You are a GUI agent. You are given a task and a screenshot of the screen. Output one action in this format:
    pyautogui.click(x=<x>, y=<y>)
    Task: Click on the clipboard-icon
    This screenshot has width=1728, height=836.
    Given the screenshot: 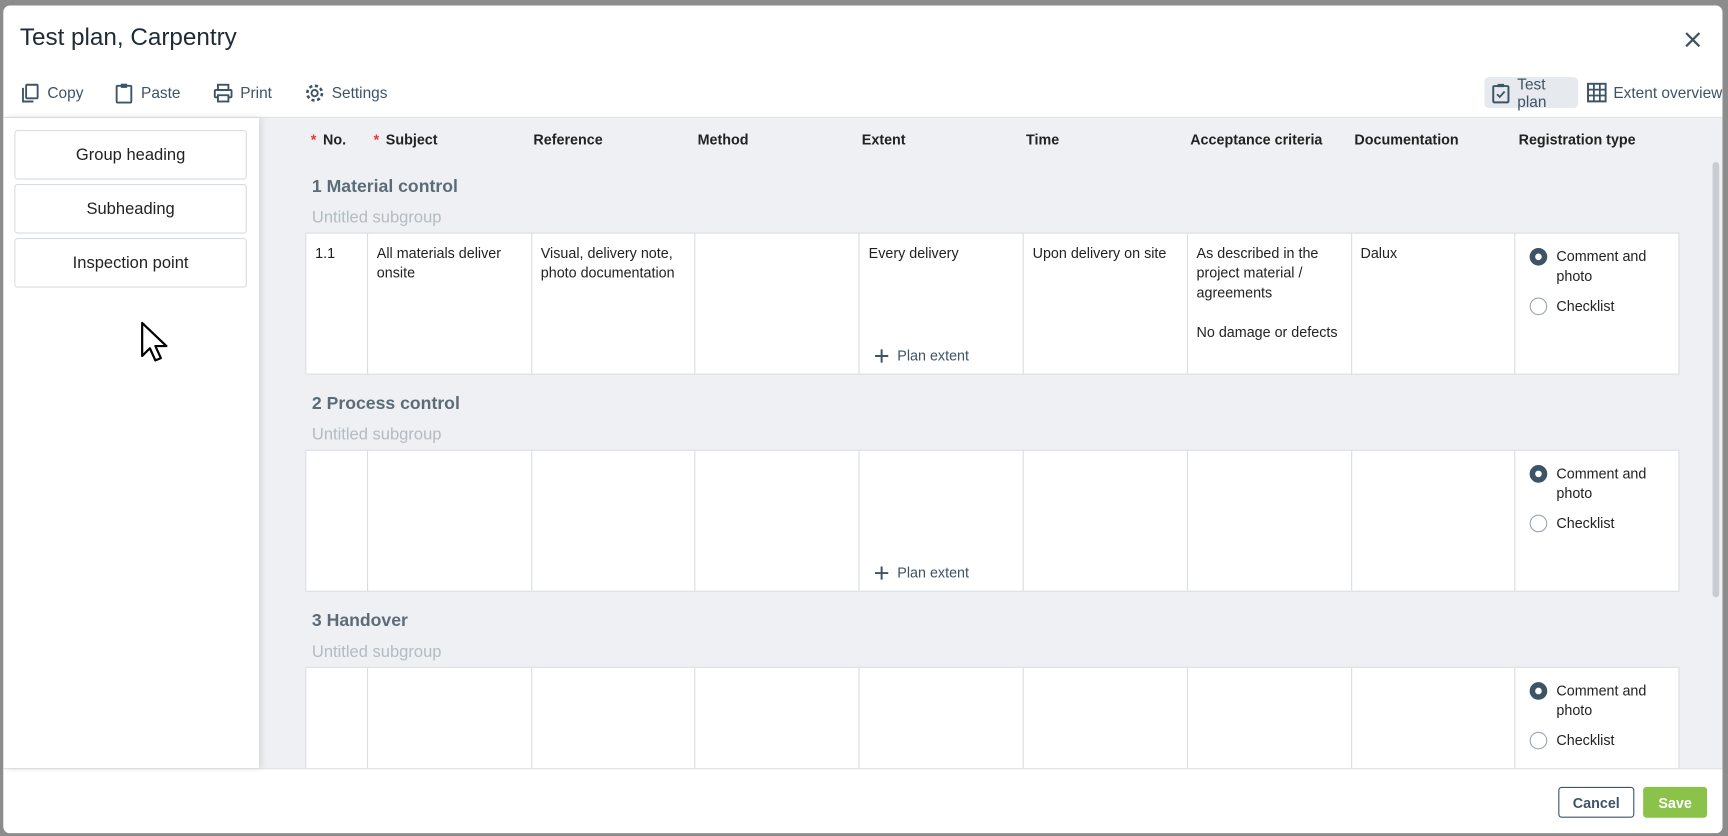 What is the action you would take?
    pyautogui.click(x=124, y=93)
    